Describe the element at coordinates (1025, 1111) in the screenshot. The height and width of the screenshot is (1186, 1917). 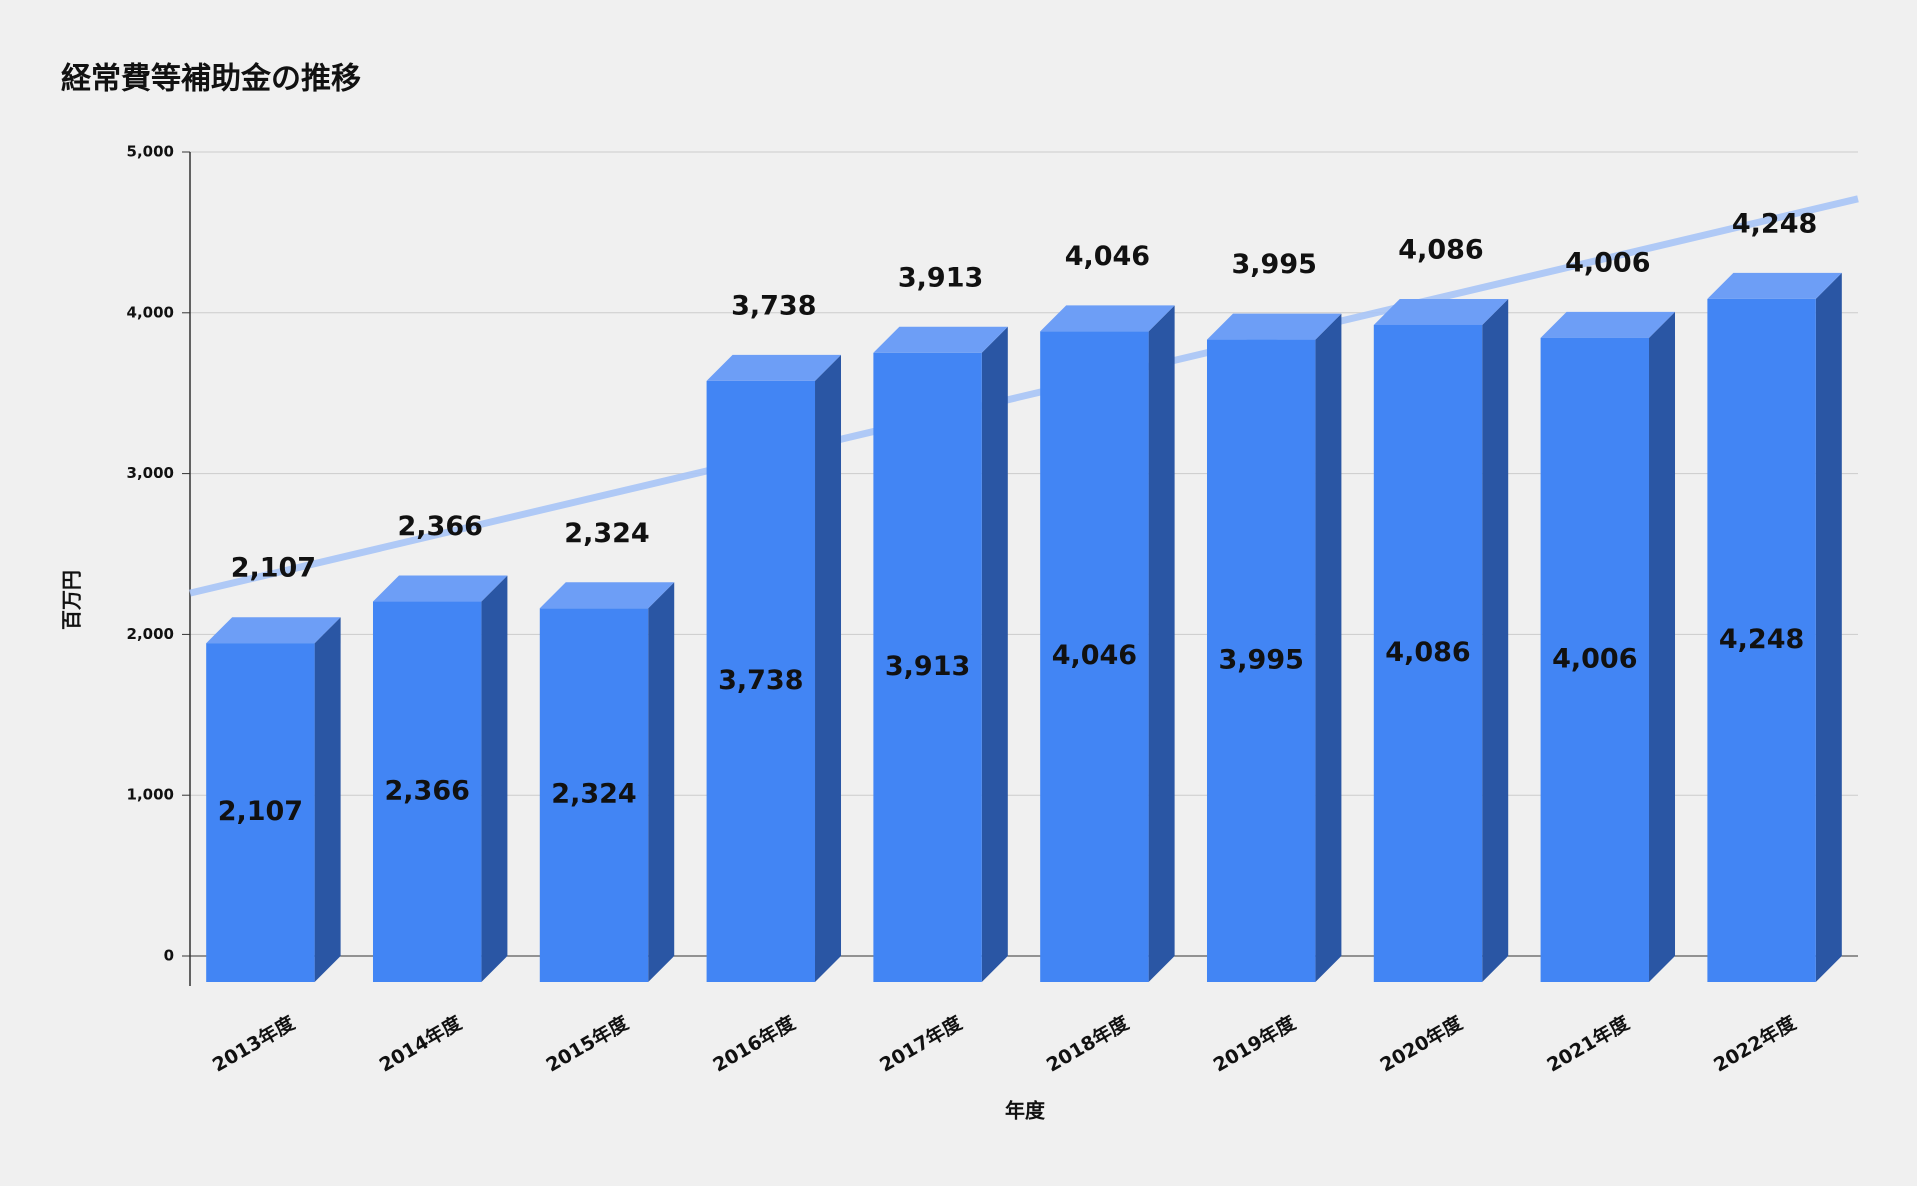
I see `x-axis-label: 年度` at that location.